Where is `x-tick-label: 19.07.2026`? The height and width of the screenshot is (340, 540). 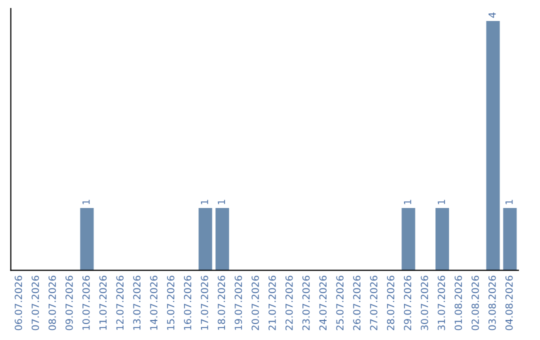
x-tick-label: 19.07.2026 is located at coordinates (238, 303).